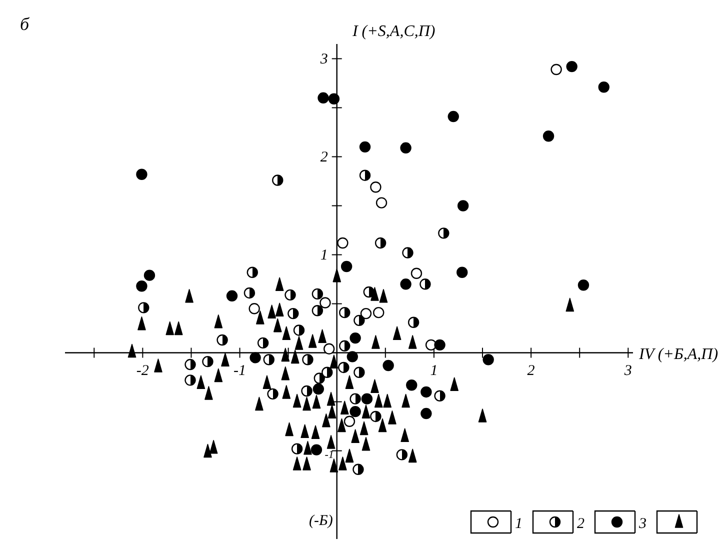 Image resolution: width=727 pixels, height=549 pixels. I want to click on x-tick-label: 3, so click(627, 370).